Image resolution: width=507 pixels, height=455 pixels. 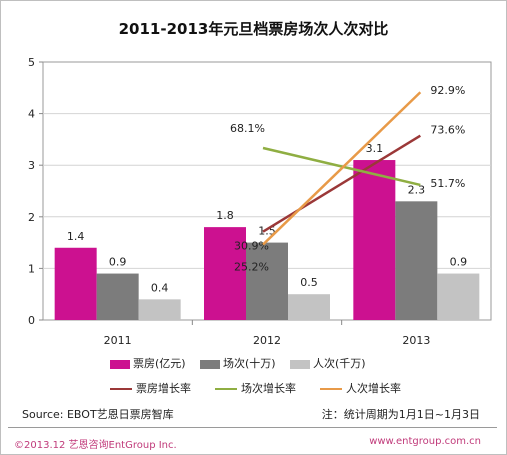 I want to click on growth-label: 73.6%, so click(x=447, y=130).